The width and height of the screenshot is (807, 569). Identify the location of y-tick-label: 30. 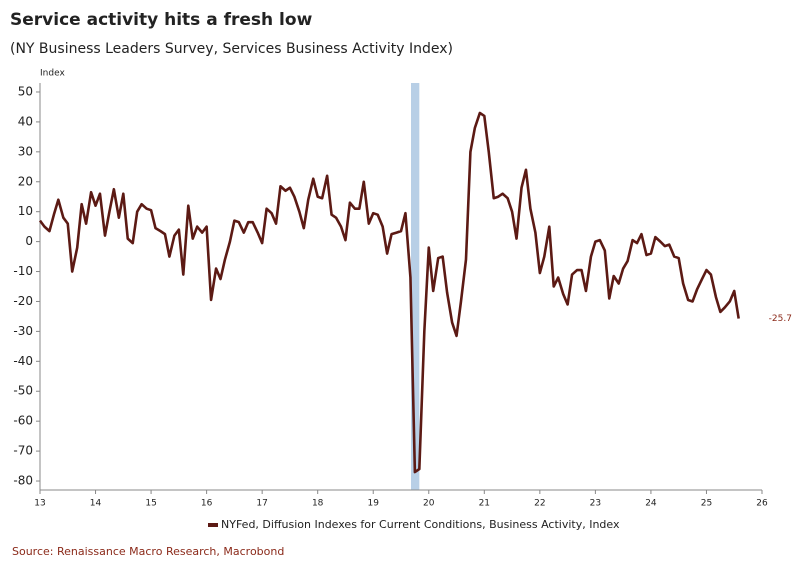
(25, 151).